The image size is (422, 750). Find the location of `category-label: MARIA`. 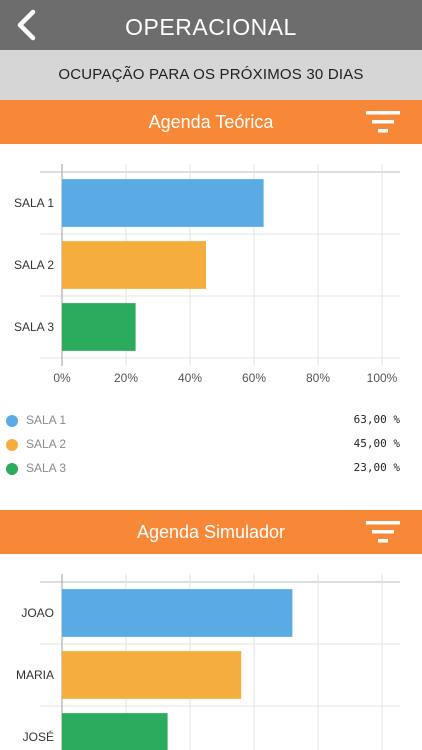

category-label: MARIA is located at coordinates (35, 675).